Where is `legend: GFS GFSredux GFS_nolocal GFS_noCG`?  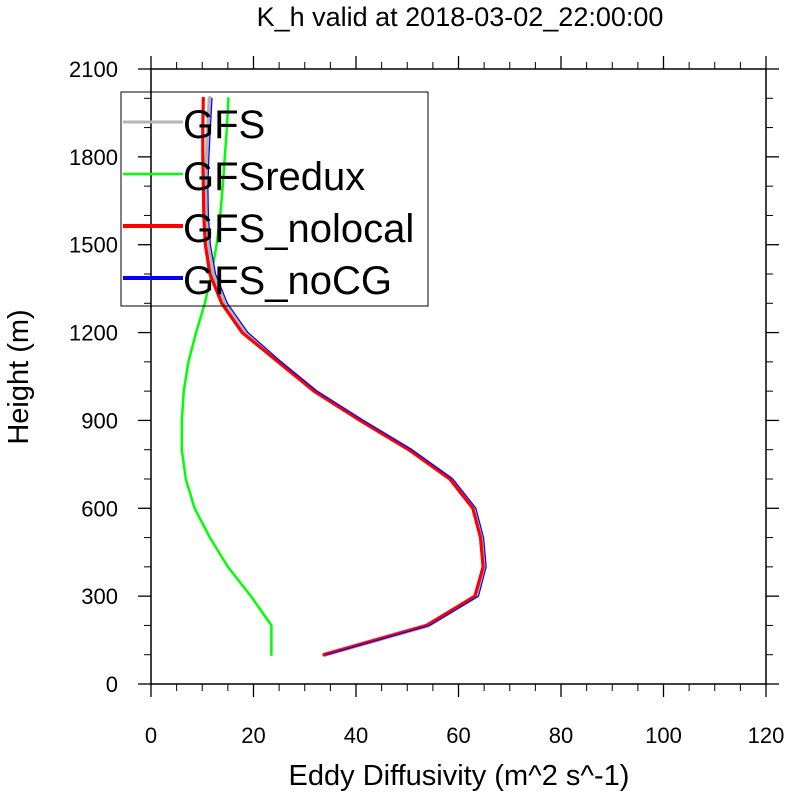
legend: GFS GFSredux GFS_nolocal GFS_noCG is located at coordinates (274, 199).